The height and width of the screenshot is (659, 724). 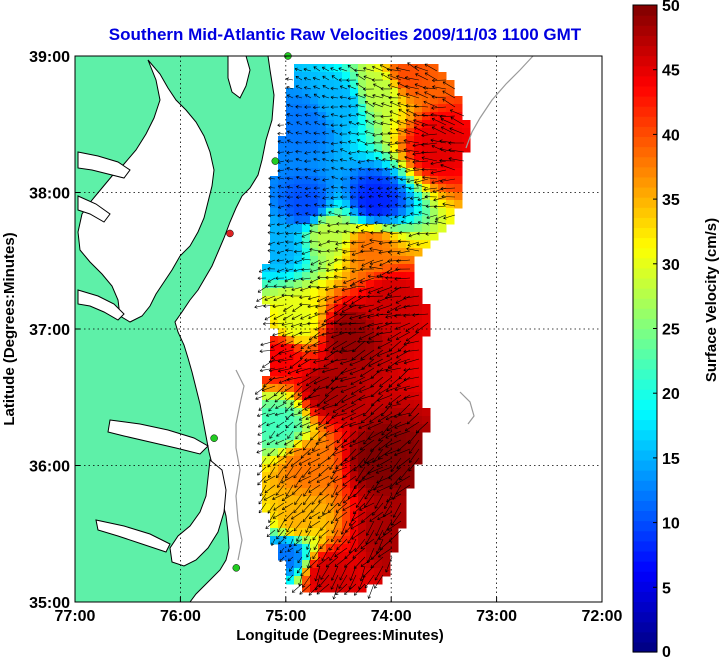 I want to click on x-tick-label: 76:00, so click(x=180, y=616).